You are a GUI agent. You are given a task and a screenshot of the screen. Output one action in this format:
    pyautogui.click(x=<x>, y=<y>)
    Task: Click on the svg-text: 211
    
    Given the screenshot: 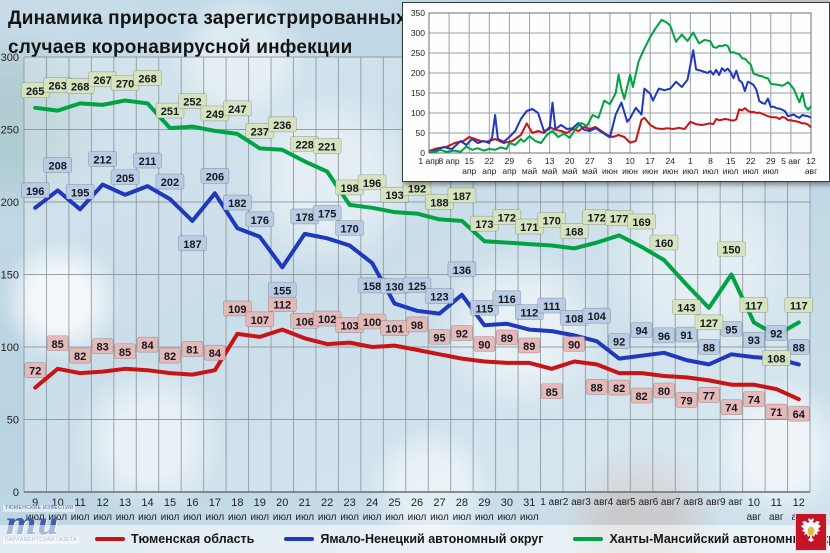 What is the action you would take?
    pyautogui.click(x=148, y=162)
    